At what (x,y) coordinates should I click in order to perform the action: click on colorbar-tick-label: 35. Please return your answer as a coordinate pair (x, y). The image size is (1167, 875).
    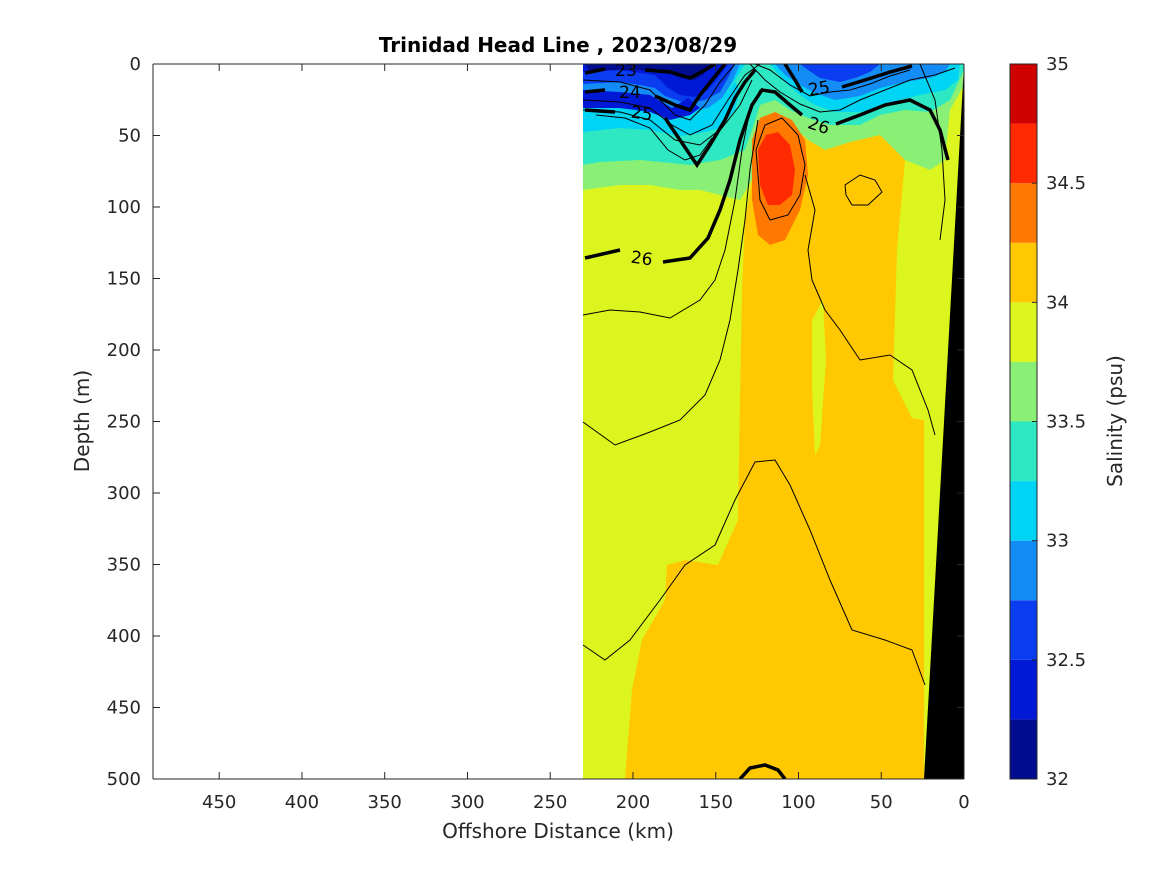
    Looking at the image, I should click on (1057, 64).